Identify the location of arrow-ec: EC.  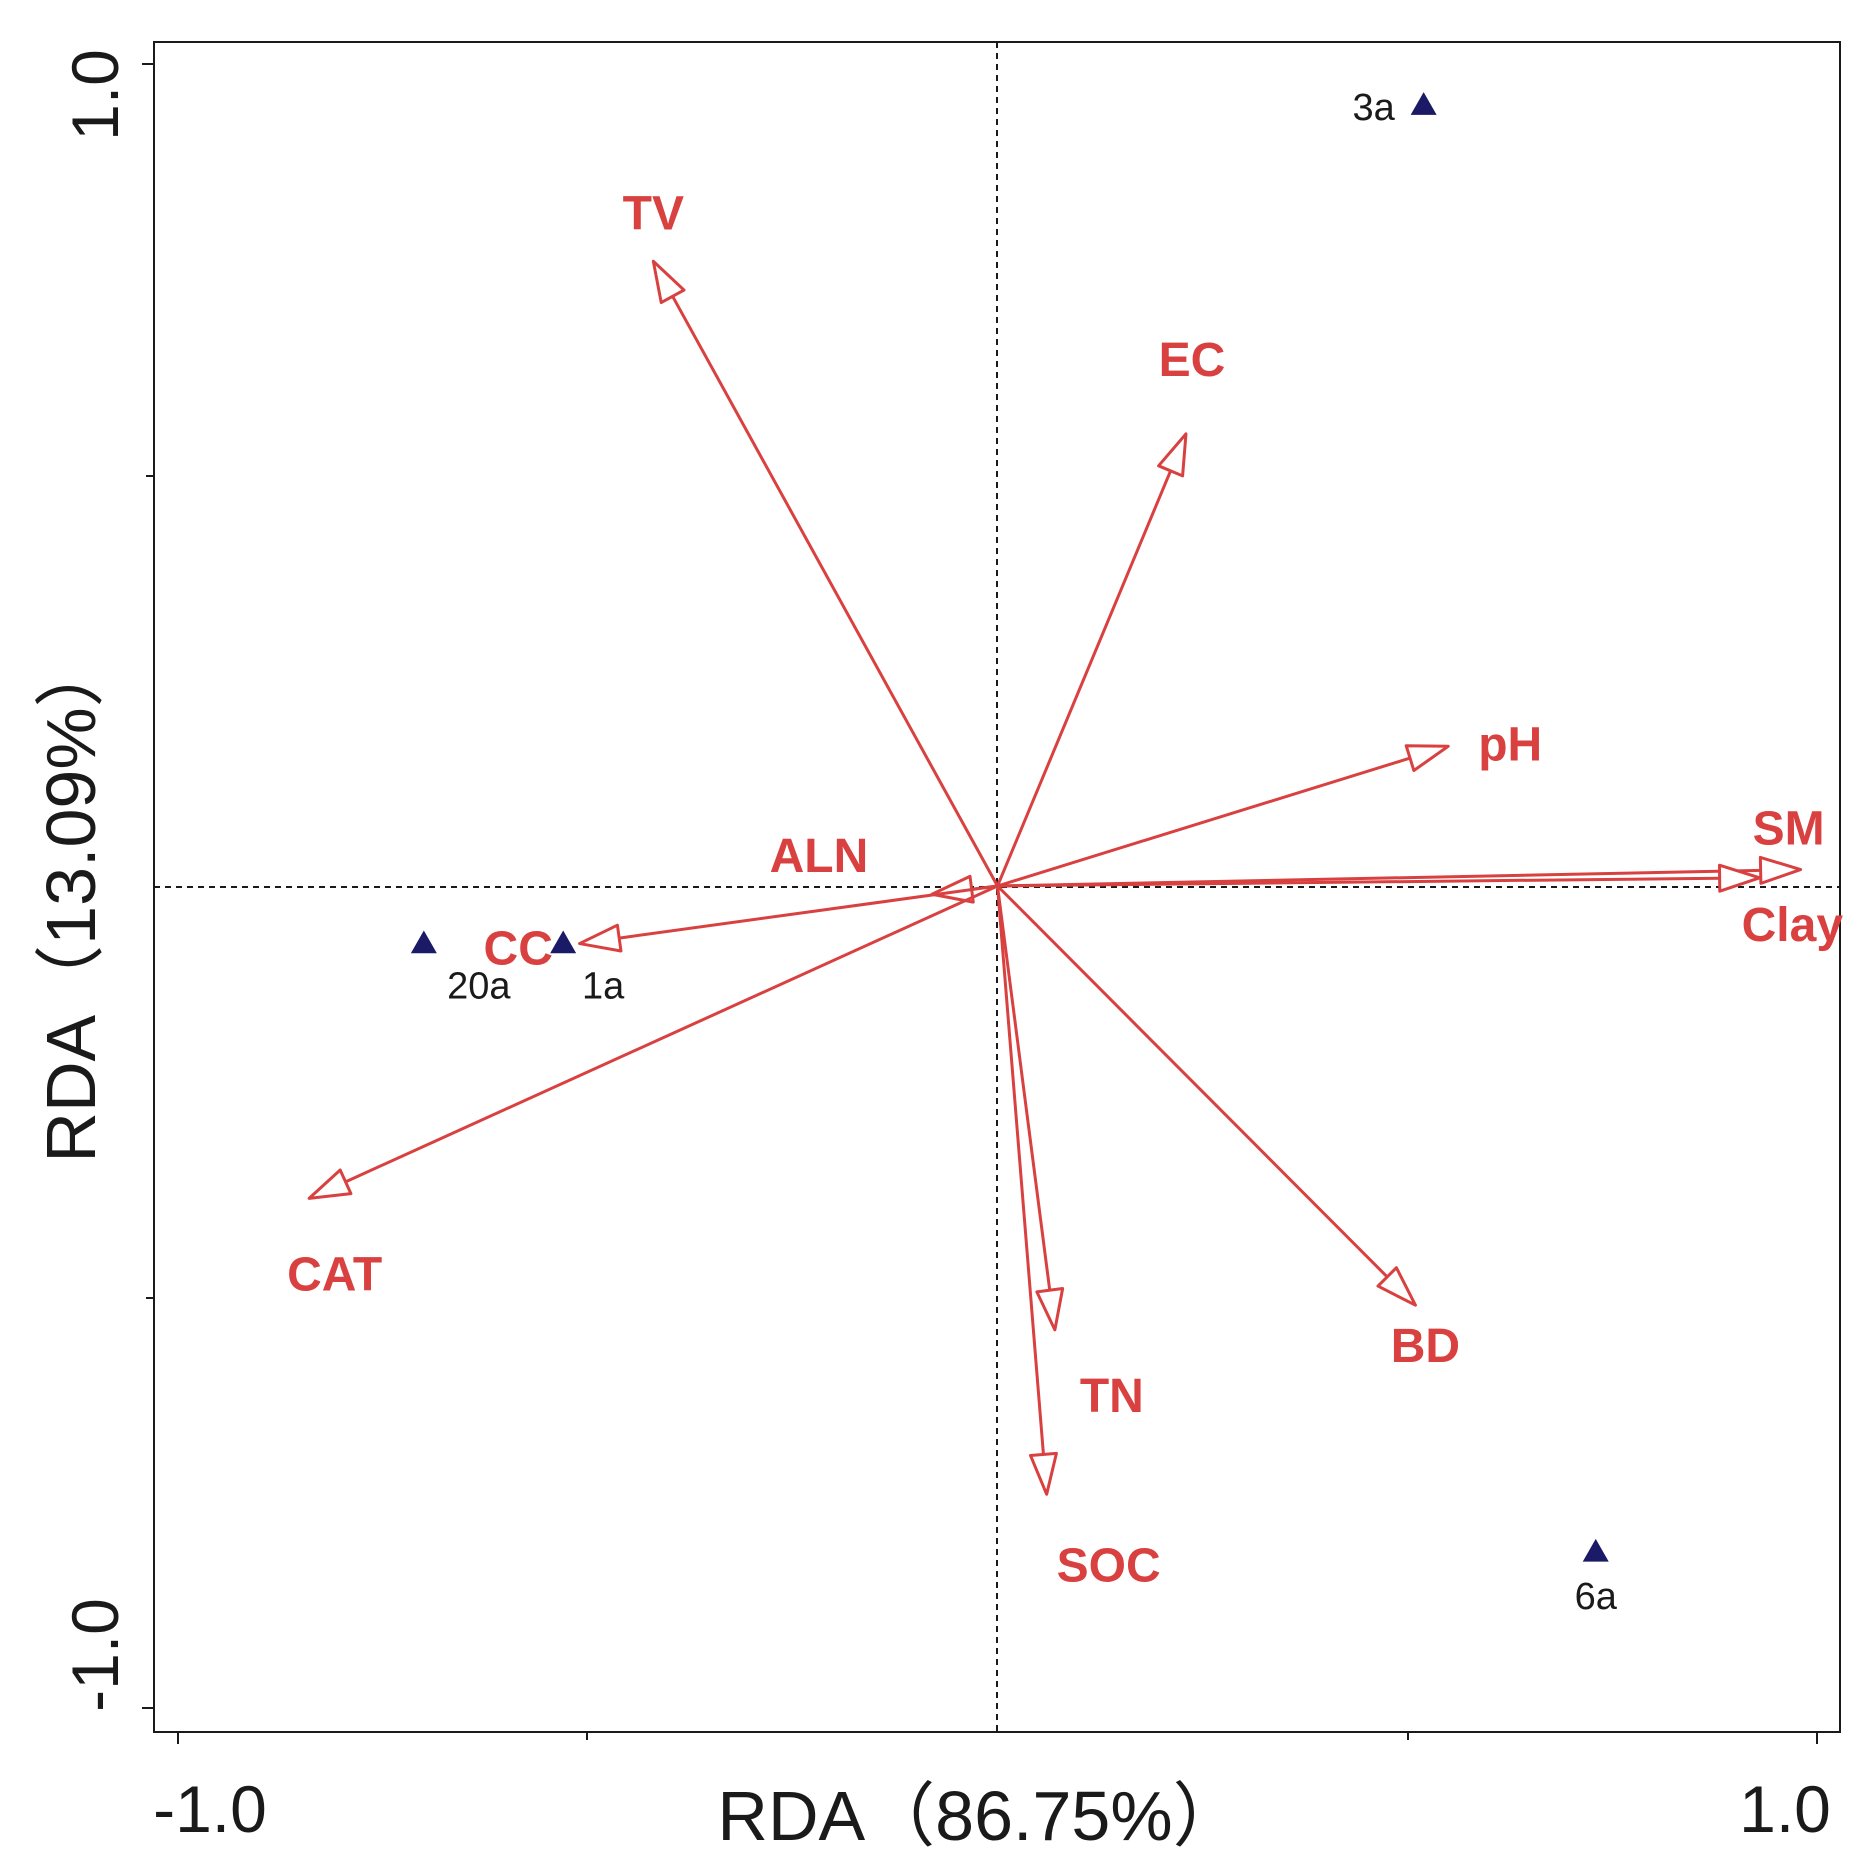
(1111, 610).